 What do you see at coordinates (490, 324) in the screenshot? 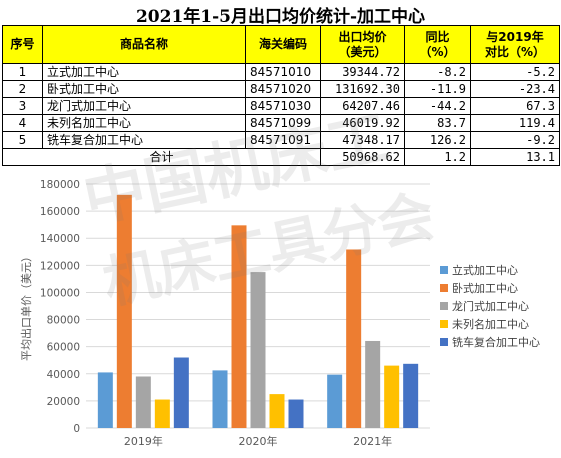
I see `legend-label: 未列名加工中心` at bounding box center [490, 324].